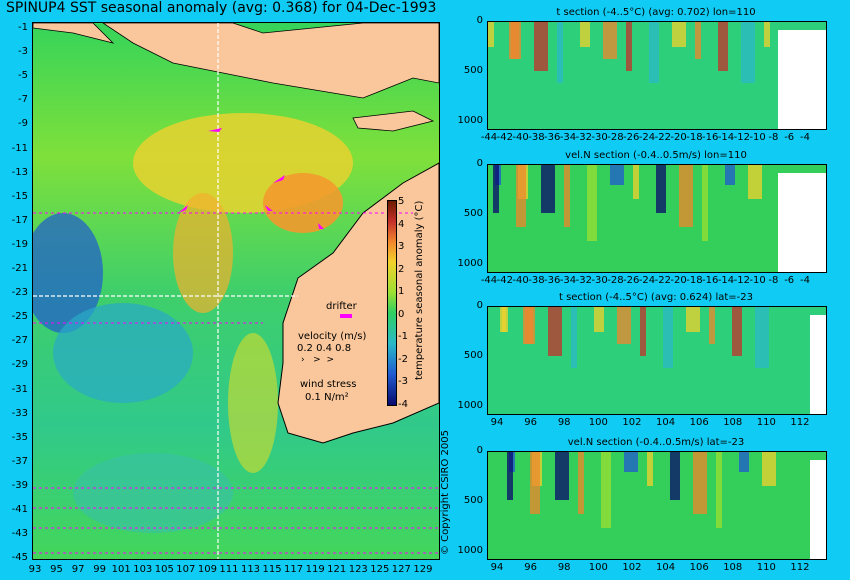 The image size is (850, 580). Describe the element at coordinates (99, 569) in the screenshot. I see `lon-tick-label: 99` at that location.